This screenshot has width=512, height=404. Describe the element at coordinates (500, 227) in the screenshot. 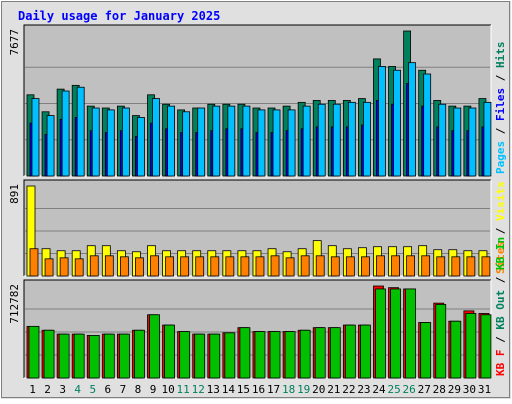

I see `panel-legend: Sites / Visits` at that location.